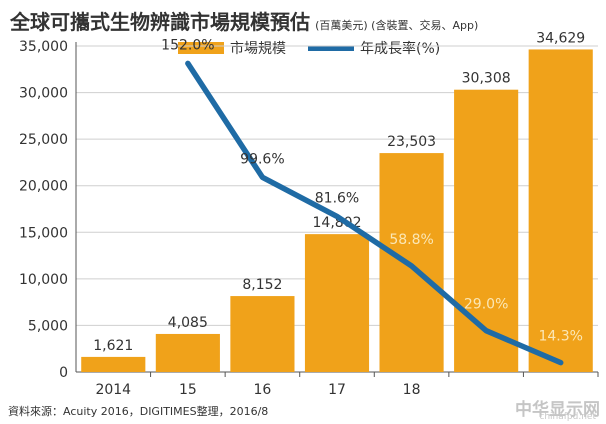 Image resolution: width=606 pixels, height=424 pixels. I want to click on watermark-logo: 中华显示网, so click(557, 410).